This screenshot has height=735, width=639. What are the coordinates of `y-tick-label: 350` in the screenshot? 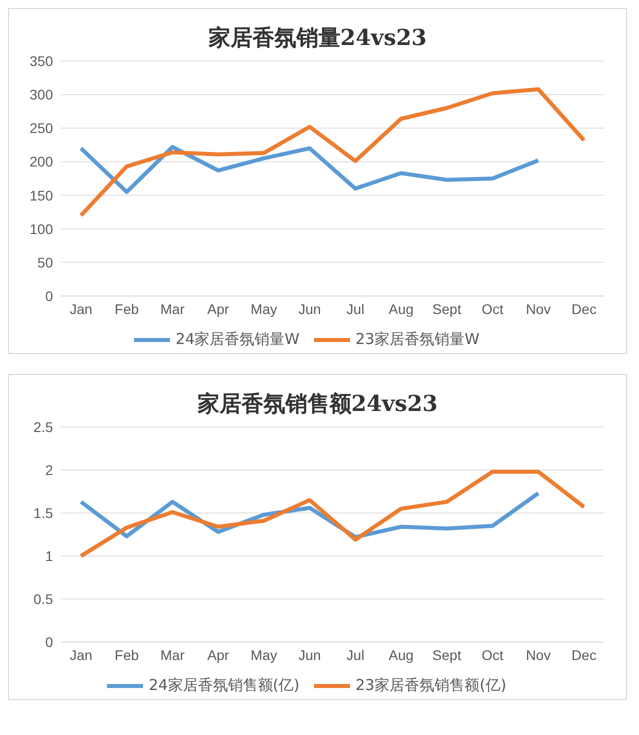 It's located at (42, 60).